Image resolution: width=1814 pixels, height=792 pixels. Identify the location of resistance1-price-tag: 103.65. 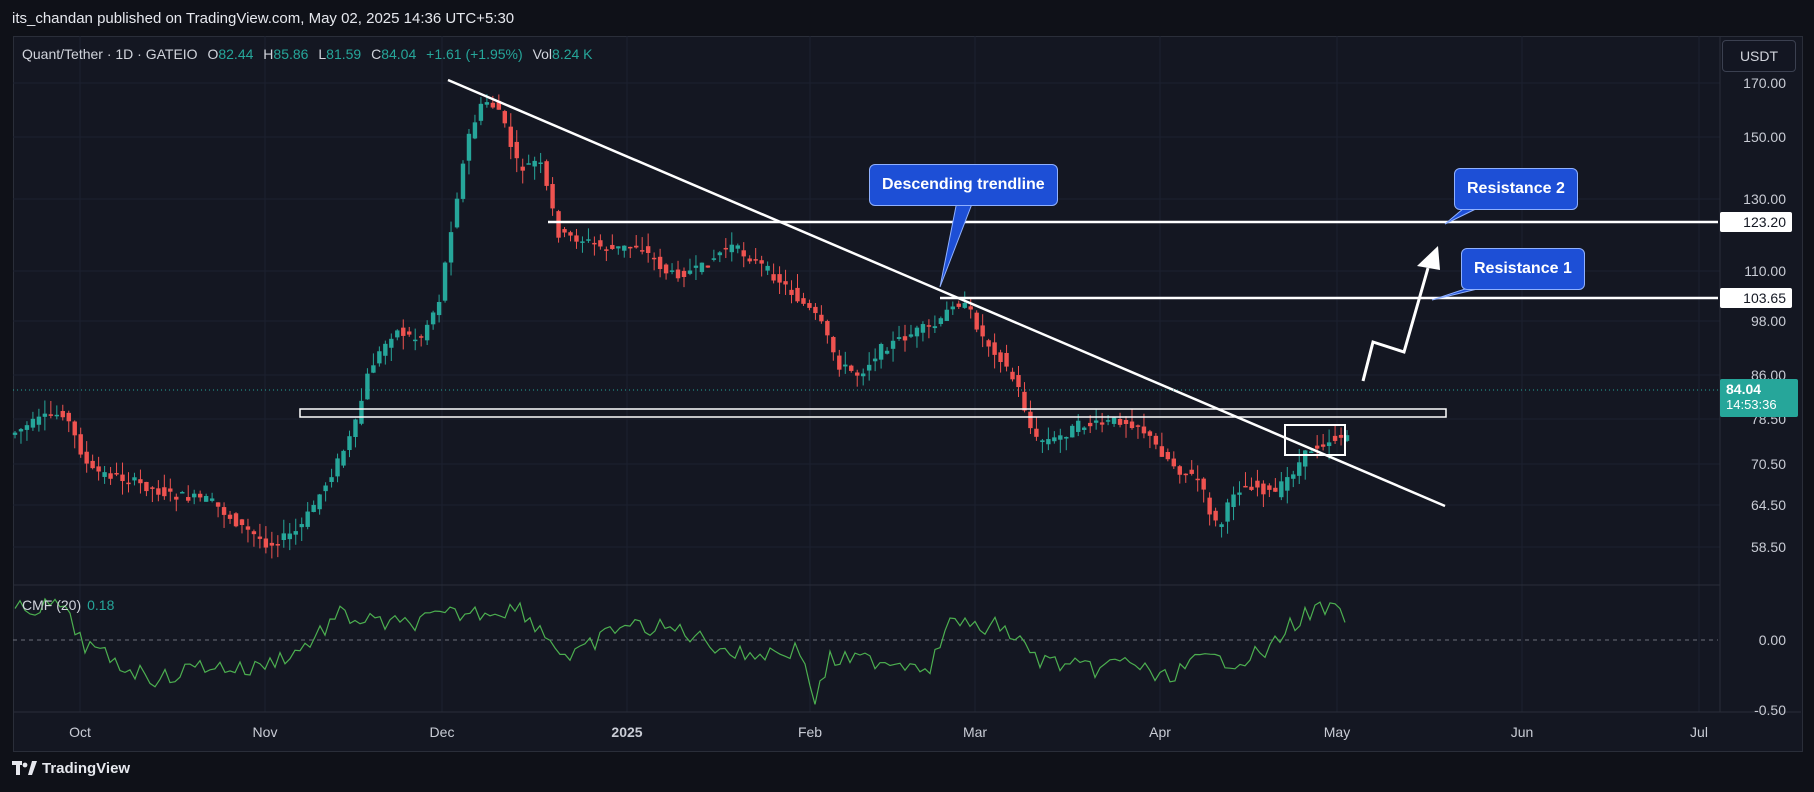
(1756, 298).